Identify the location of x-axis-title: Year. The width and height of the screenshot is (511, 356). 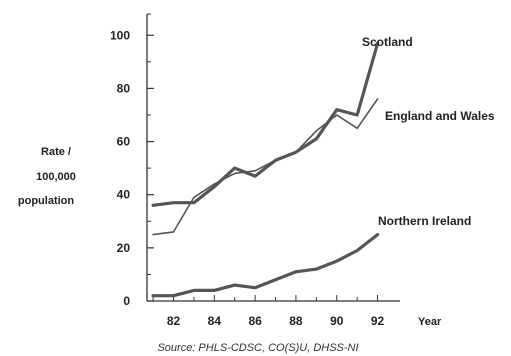
(430, 322).